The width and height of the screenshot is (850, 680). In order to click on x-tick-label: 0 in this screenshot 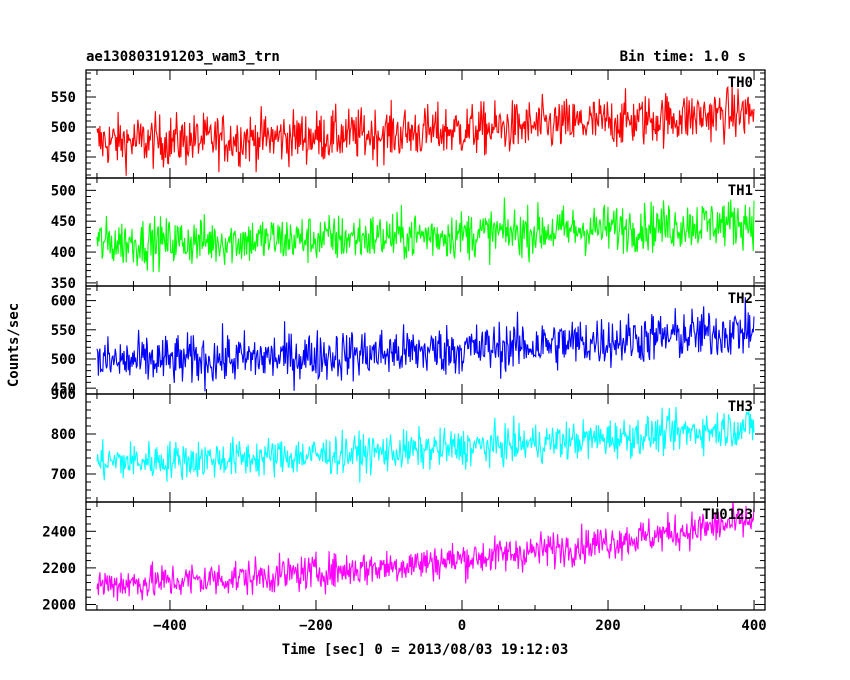, I will do `click(462, 626)`.